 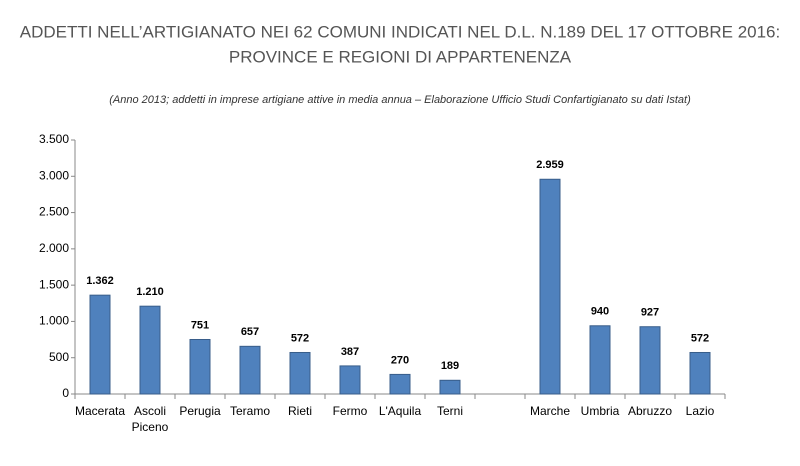 What do you see at coordinates (200, 325) in the screenshot?
I see `value-label: 751` at bounding box center [200, 325].